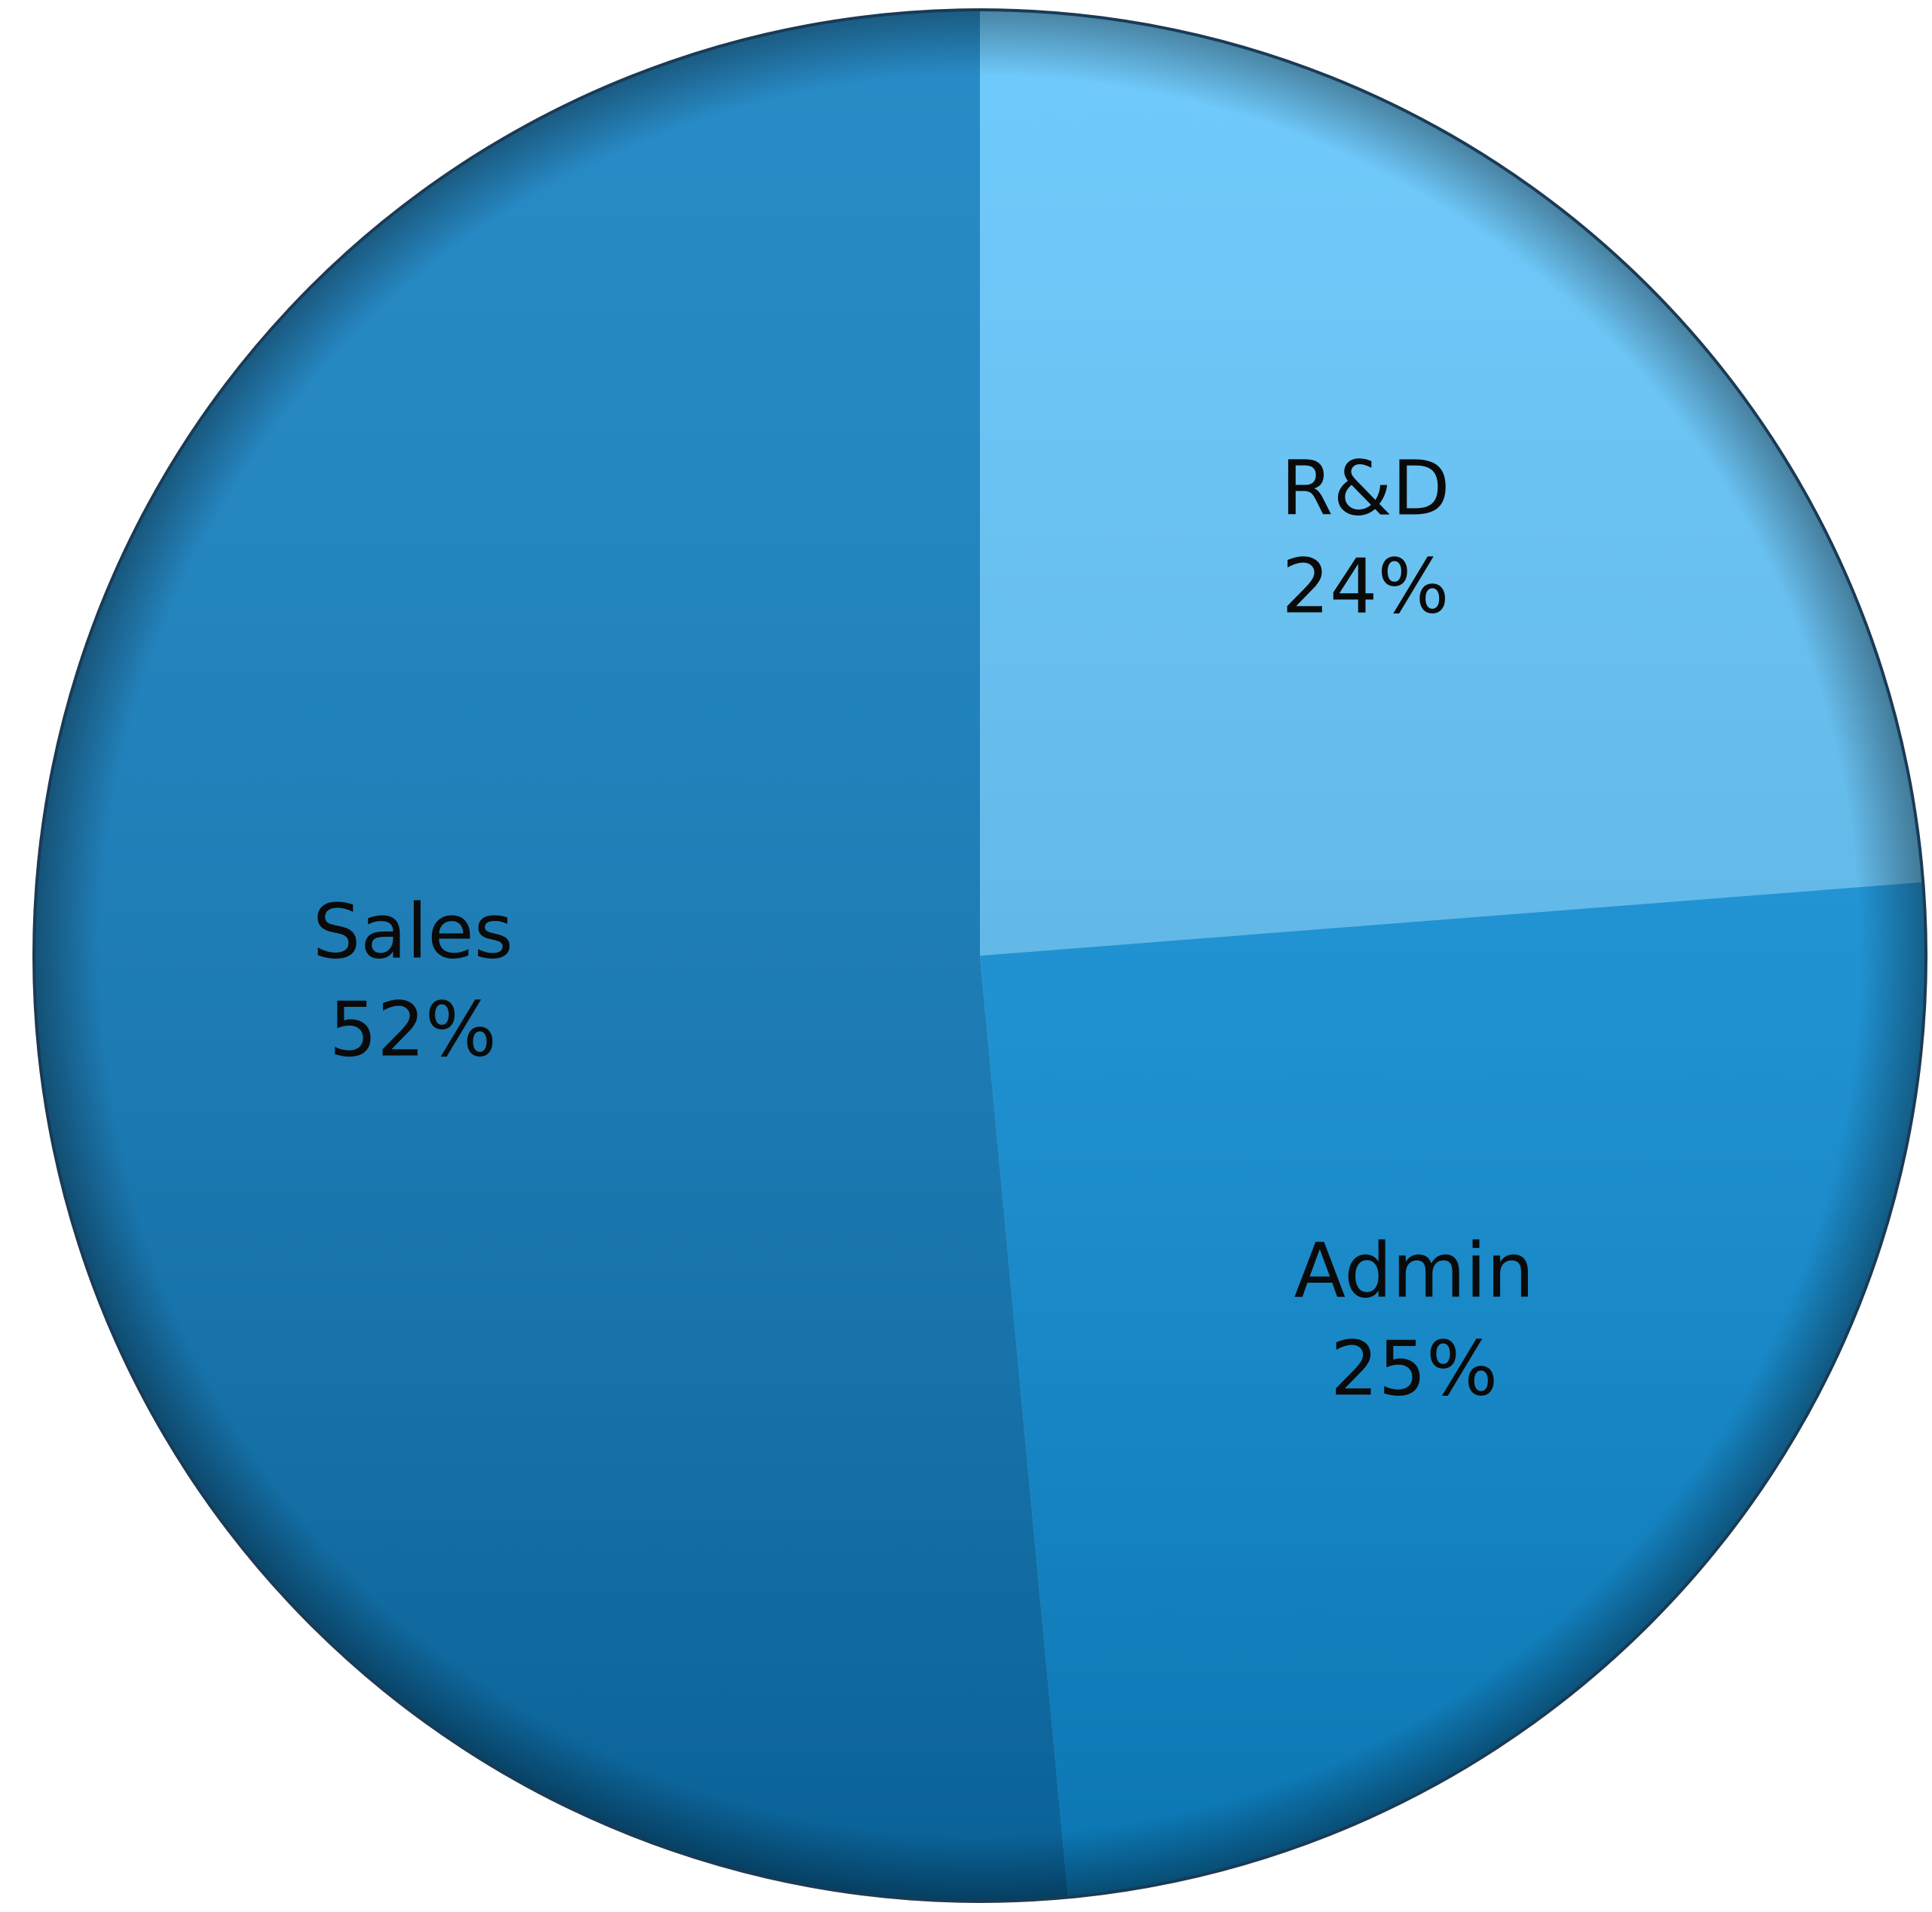  Describe the element at coordinates (1365, 489) in the screenshot. I see `slice-label: R&D` at that location.